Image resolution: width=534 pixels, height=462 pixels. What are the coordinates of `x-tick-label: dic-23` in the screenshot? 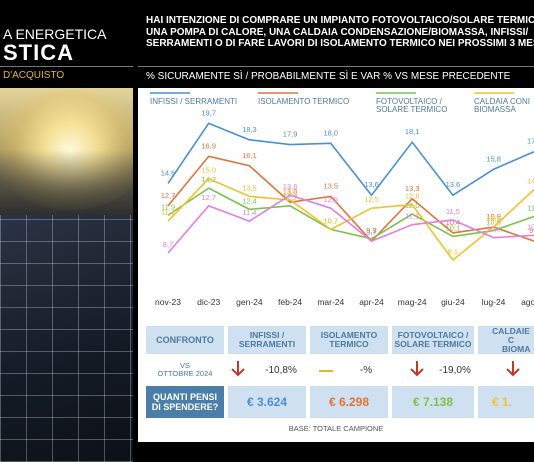 It's located at (208, 302).